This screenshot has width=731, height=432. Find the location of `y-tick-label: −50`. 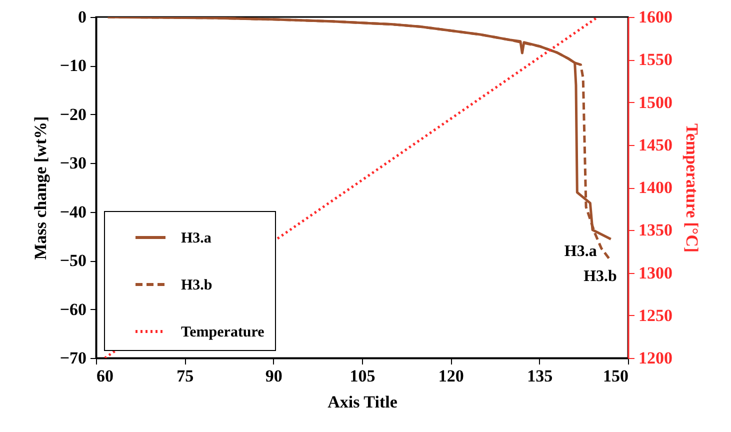

y-tick-label: −50 is located at coordinates (73, 260).